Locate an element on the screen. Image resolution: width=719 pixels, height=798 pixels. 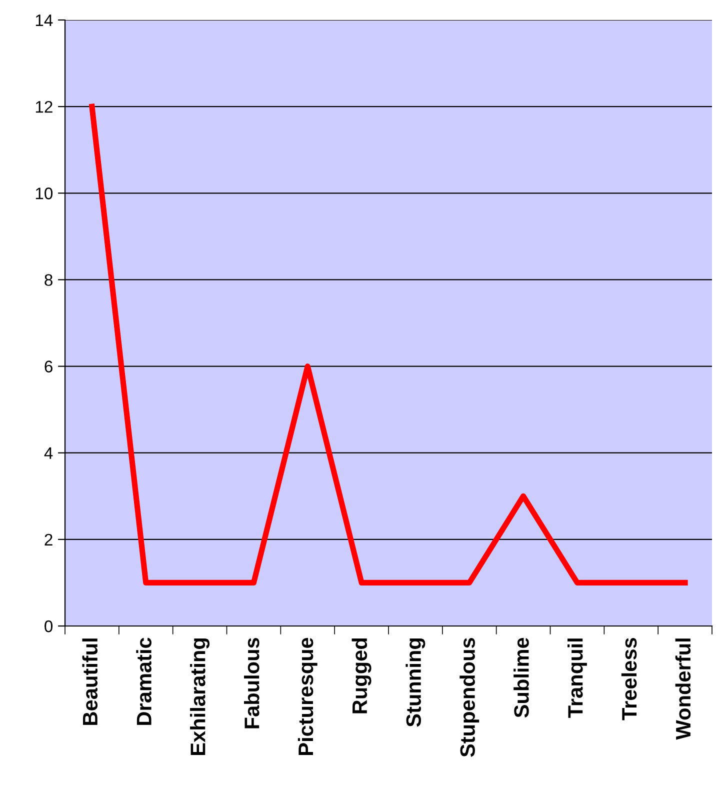
y-tick-label: 6 is located at coordinates (48, 366).